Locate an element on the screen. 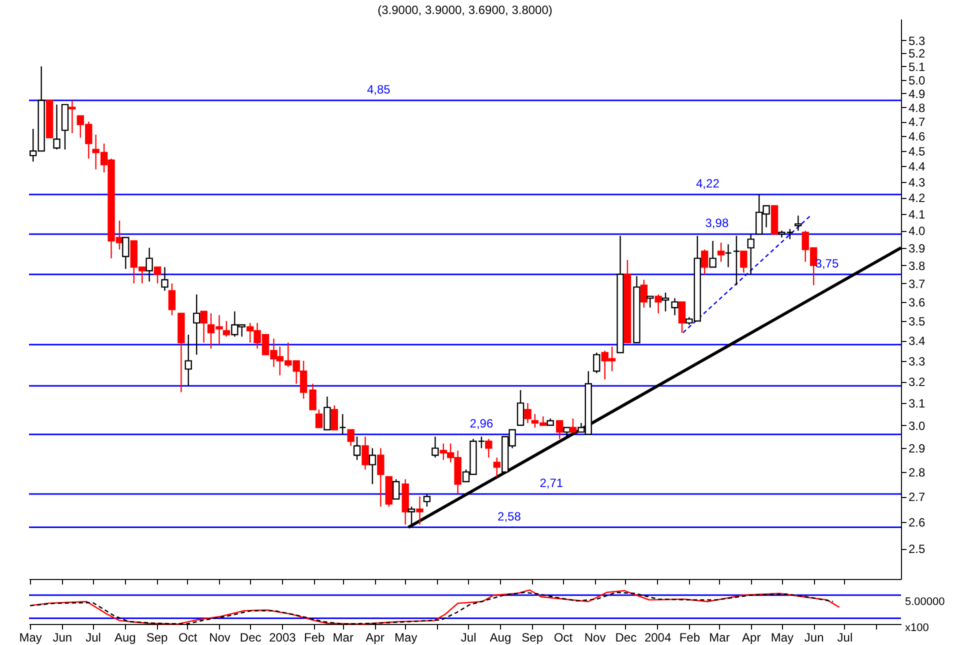  y-tick-label: 2.5 is located at coordinates (917, 549).